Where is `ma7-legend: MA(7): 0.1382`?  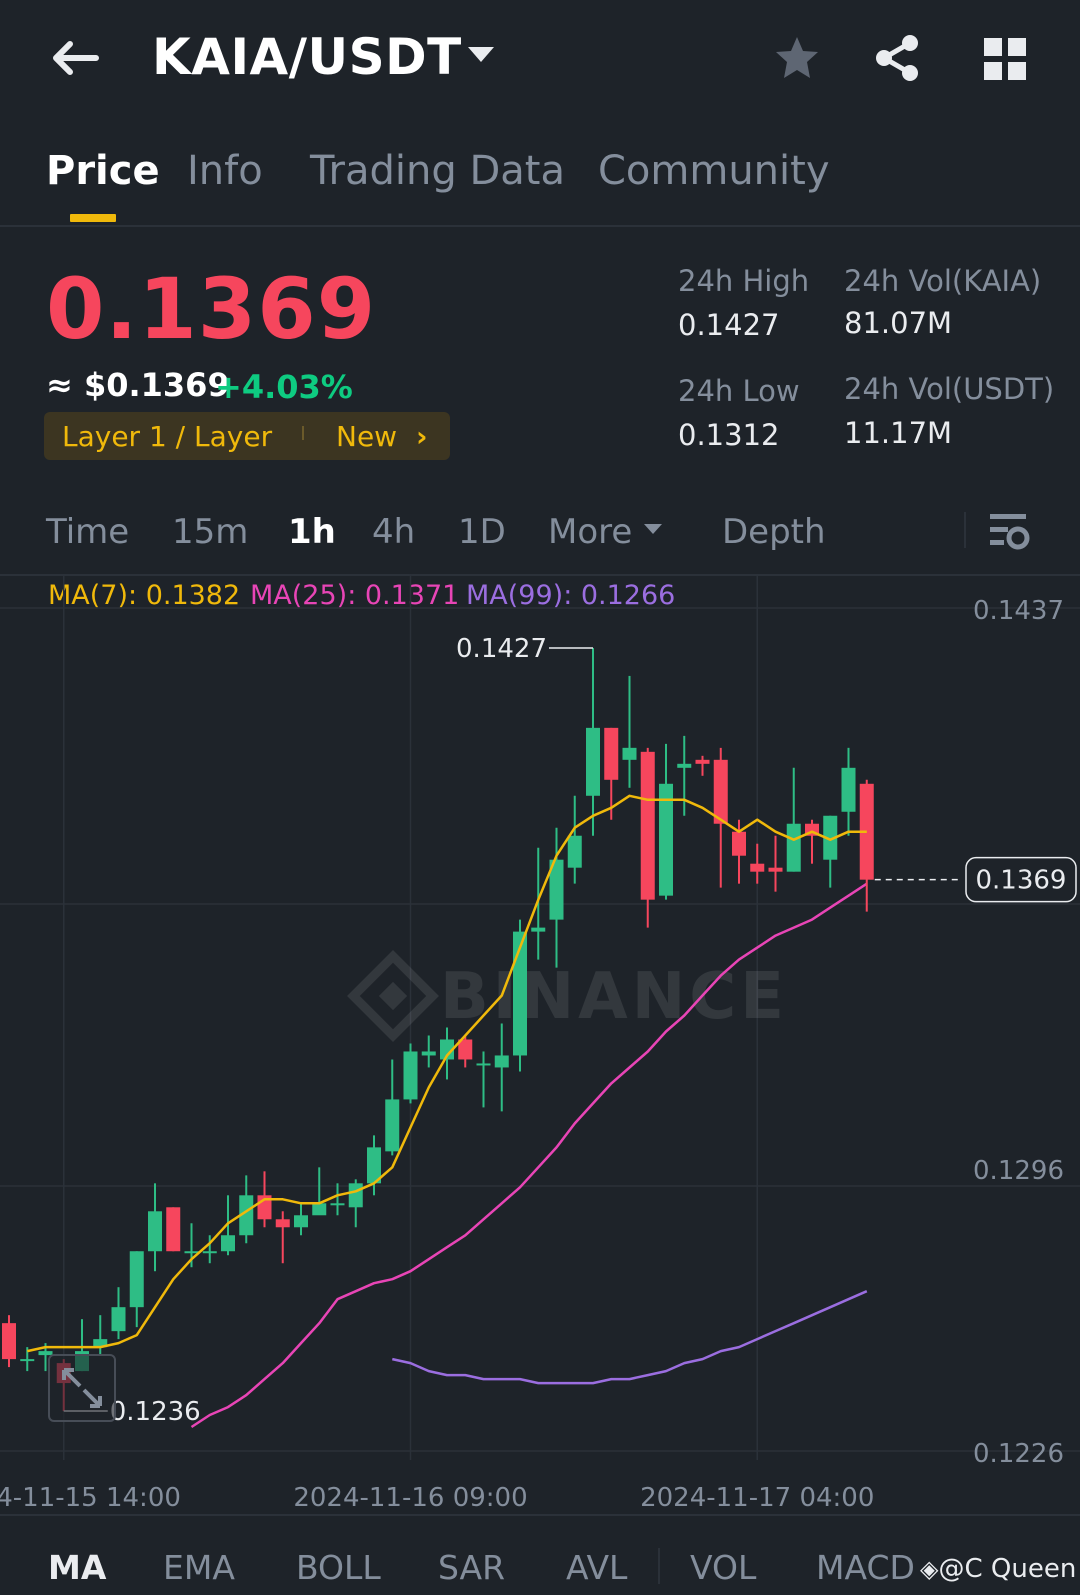 ma7-legend: MA(7): 0.1382 is located at coordinates (144, 595).